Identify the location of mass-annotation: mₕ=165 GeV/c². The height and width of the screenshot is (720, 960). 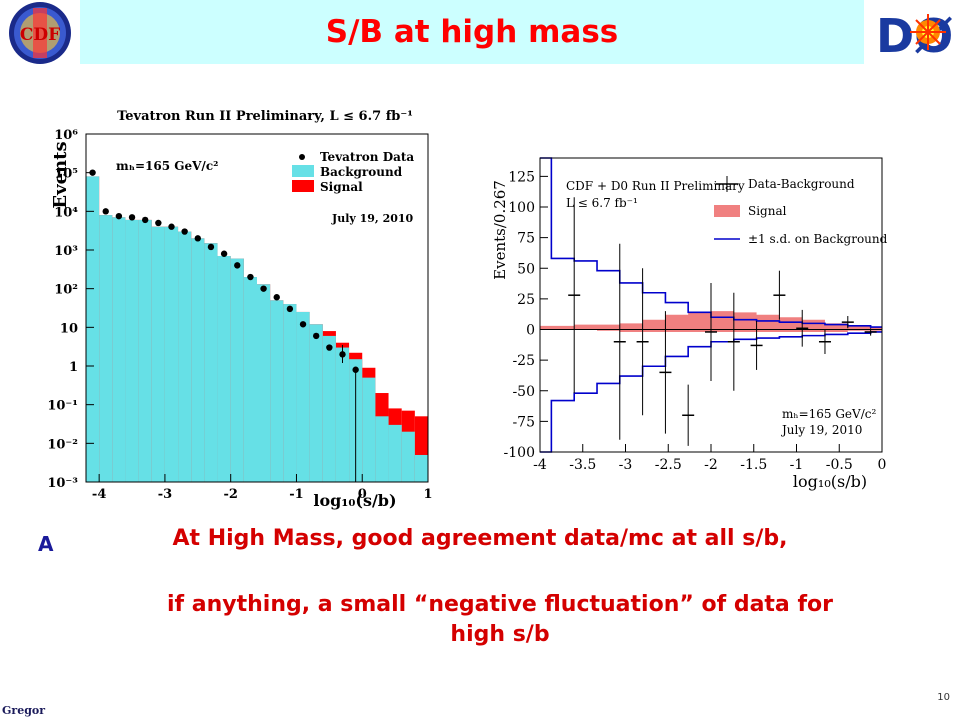
(167, 166).